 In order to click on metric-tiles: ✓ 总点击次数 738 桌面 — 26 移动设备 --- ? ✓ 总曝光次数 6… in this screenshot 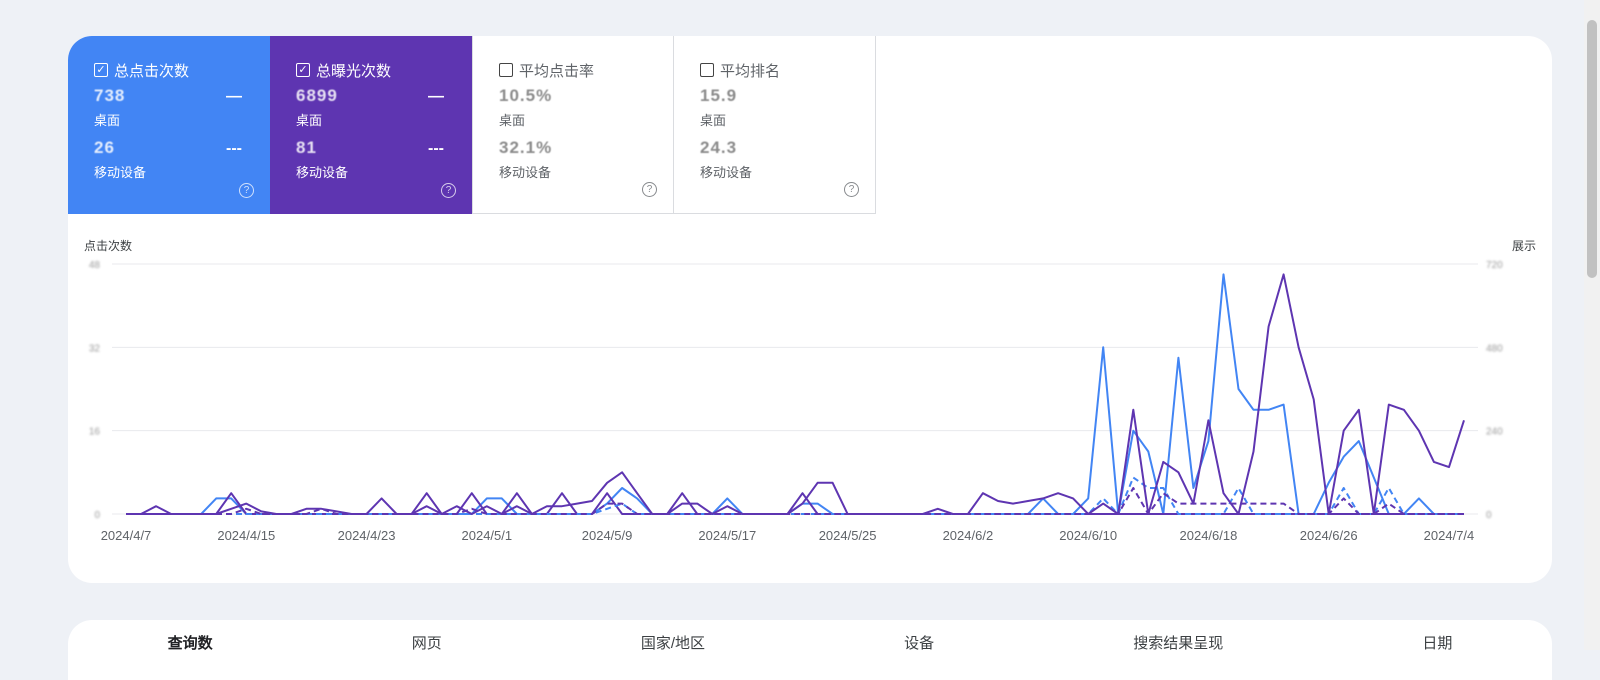, I will do `click(472, 125)`.